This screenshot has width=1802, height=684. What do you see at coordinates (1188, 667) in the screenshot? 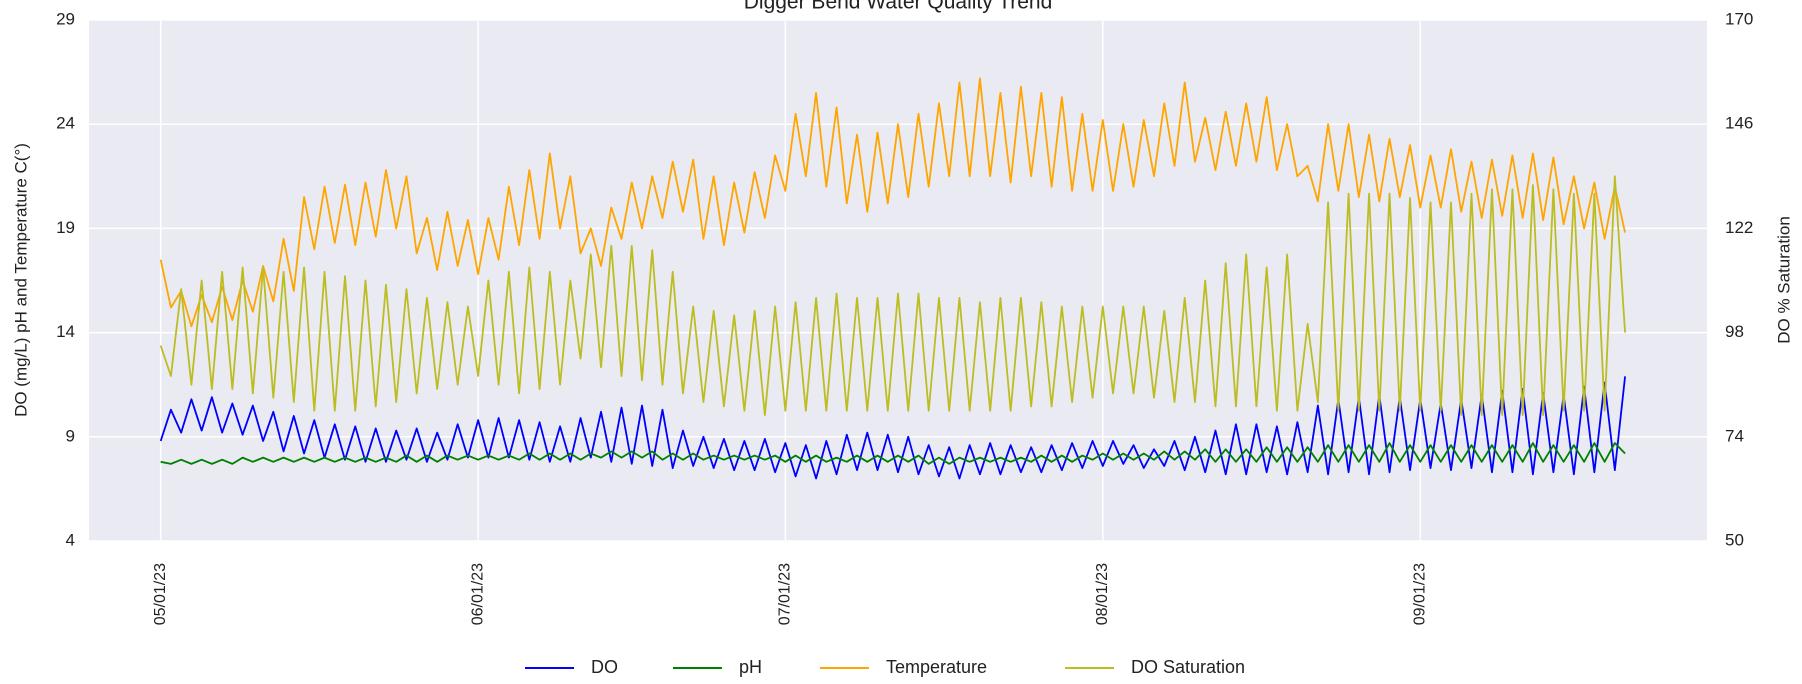
I see `legend-label: DO Saturation` at bounding box center [1188, 667].